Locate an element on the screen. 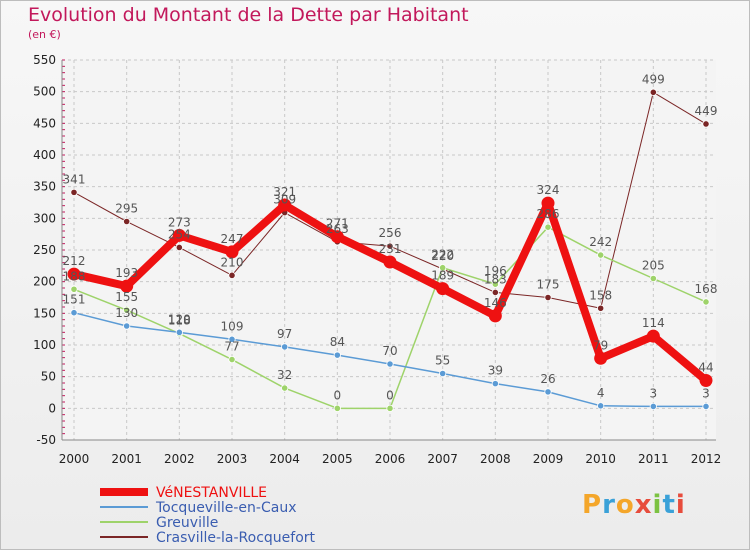  data-label: 295 is located at coordinates (126, 209).